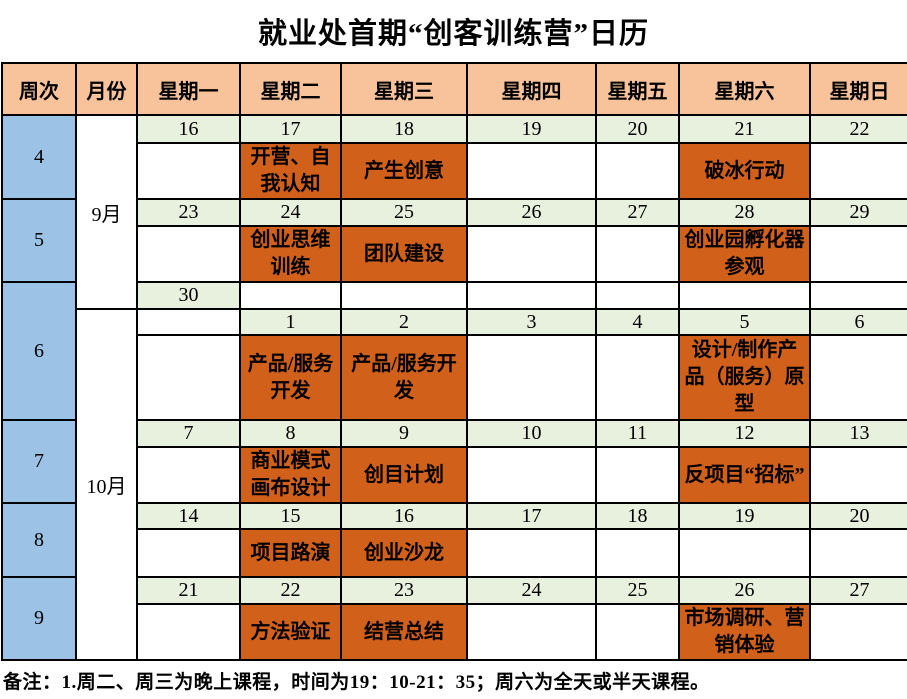 The height and width of the screenshot is (699, 907). I want to click on date-cell: 17, so click(290, 129).